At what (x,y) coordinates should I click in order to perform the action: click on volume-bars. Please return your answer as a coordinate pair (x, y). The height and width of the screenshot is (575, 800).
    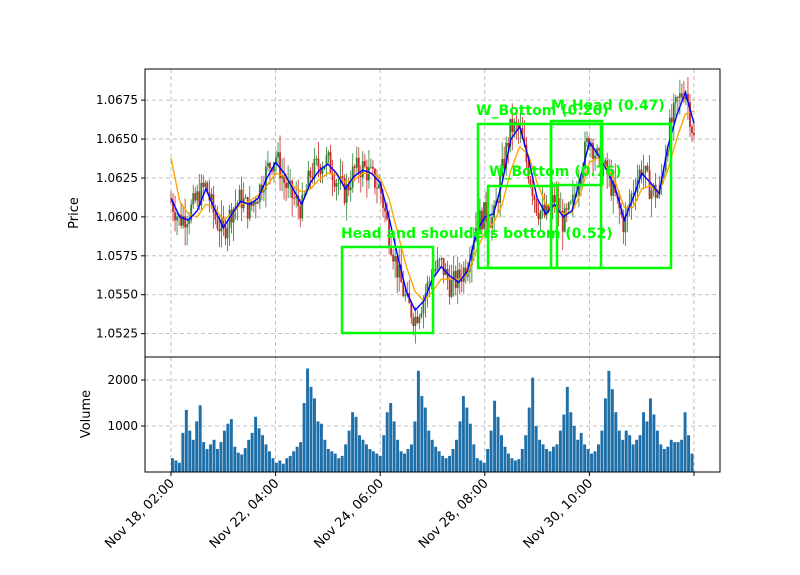
    Looking at the image, I should click on (432, 420).